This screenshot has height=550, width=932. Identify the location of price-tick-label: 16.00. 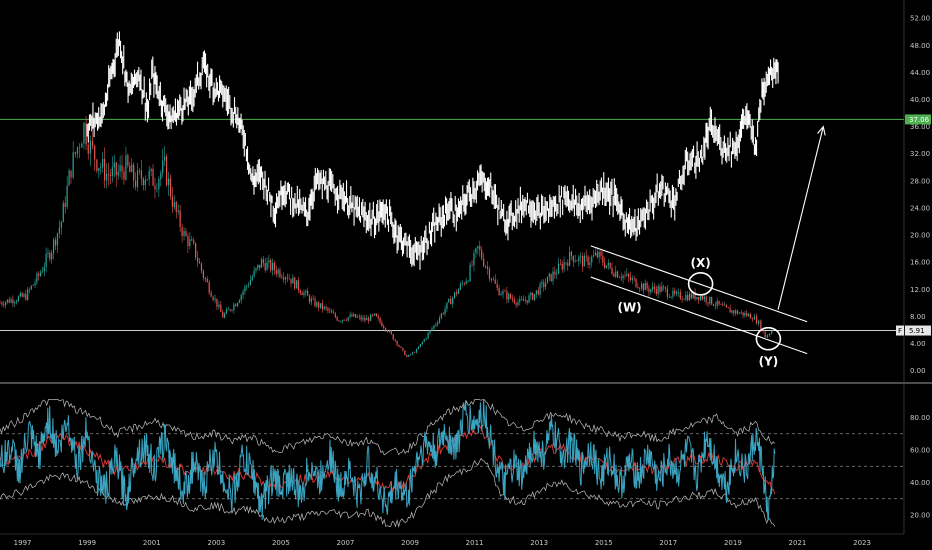
(920, 263).